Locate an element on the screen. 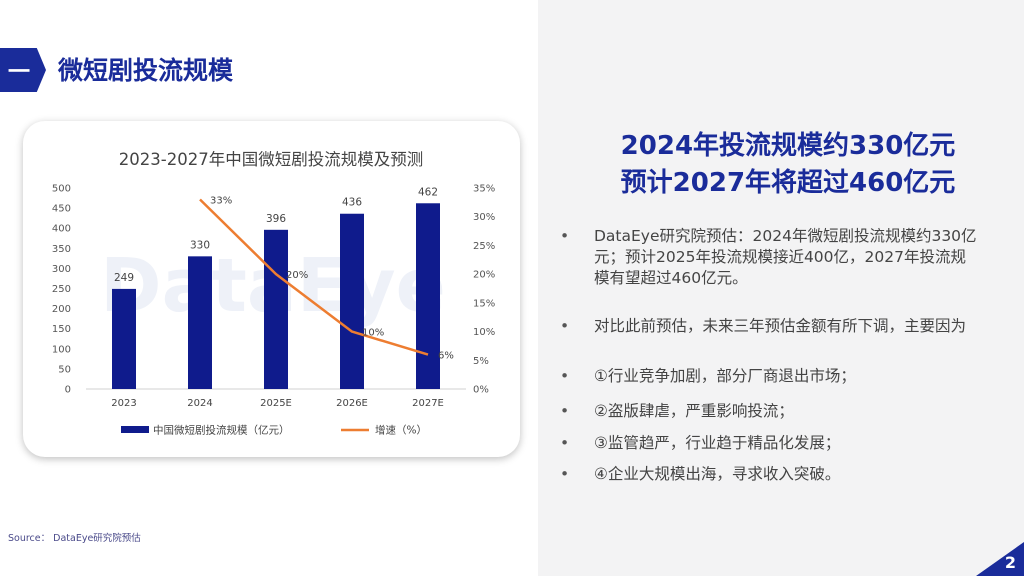 This screenshot has height=576, width=1024. chart-title: 2023-2027年中国微短剧投流规模及预测 is located at coordinates (271, 159).